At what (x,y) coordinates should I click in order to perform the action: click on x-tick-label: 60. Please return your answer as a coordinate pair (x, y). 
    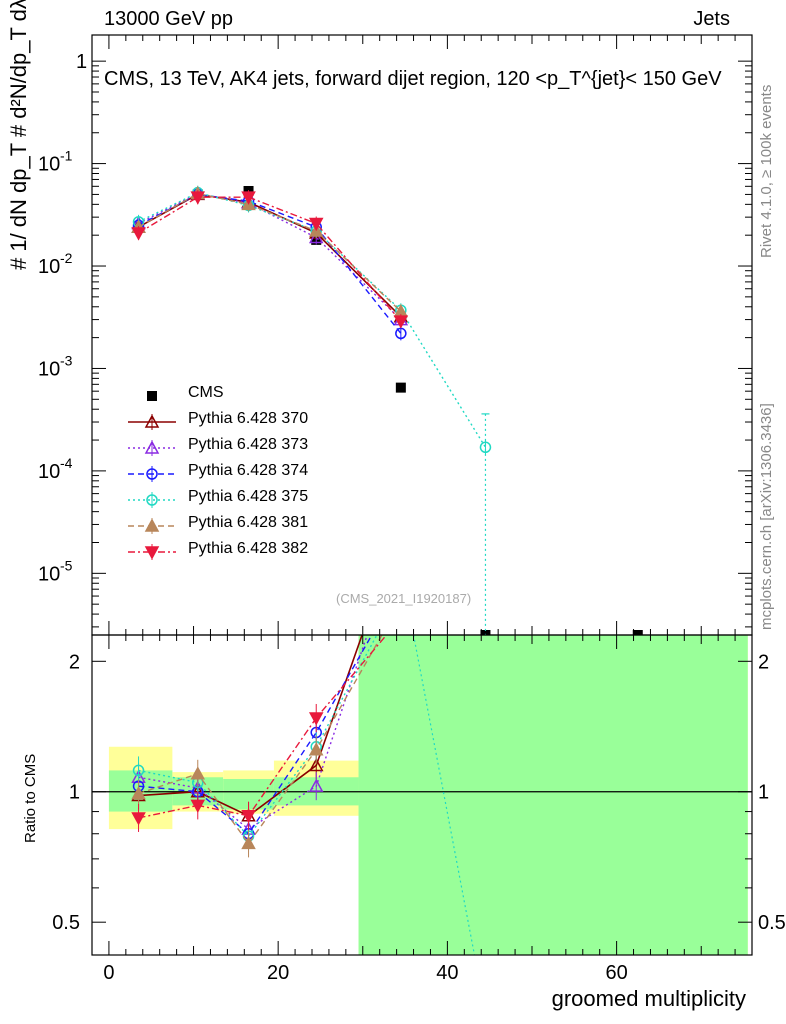
    Looking at the image, I should click on (616, 973).